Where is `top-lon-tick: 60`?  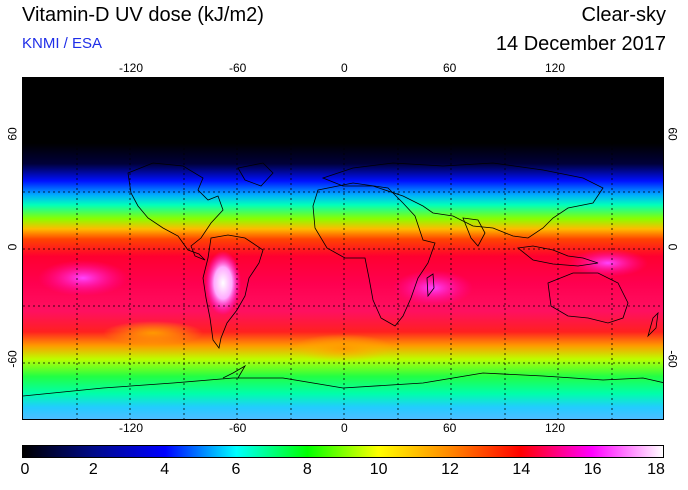
top-lon-tick: 60 is located at coordinates (450, 68).